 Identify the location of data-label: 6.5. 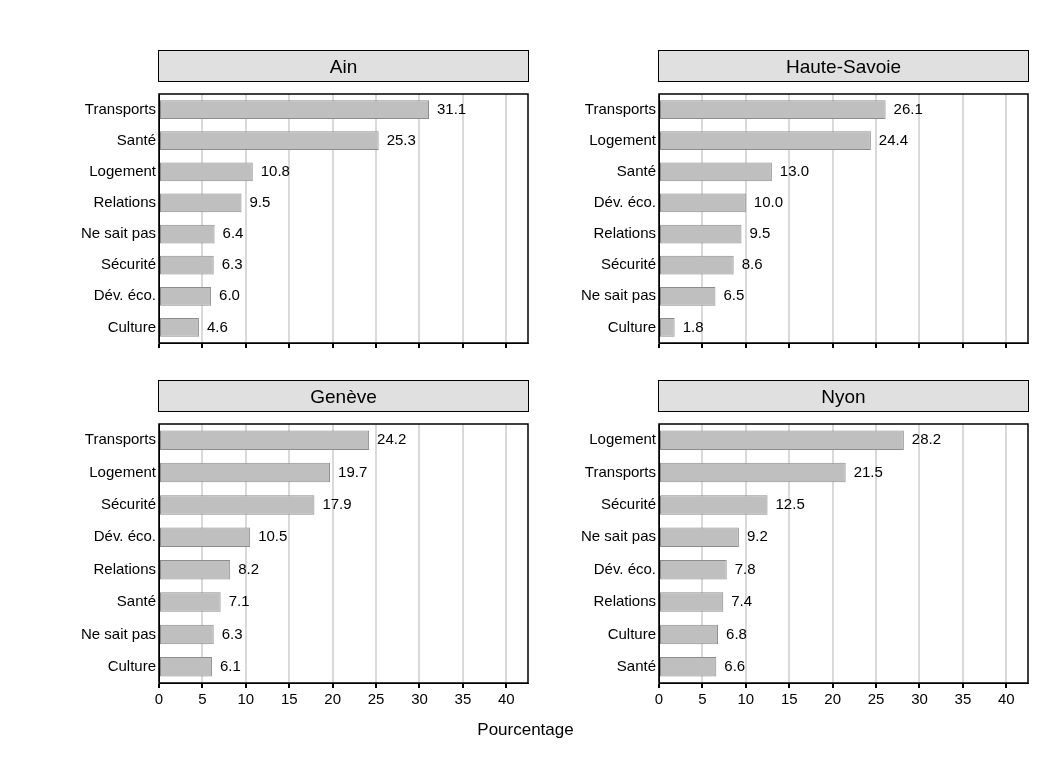
(734, 295).